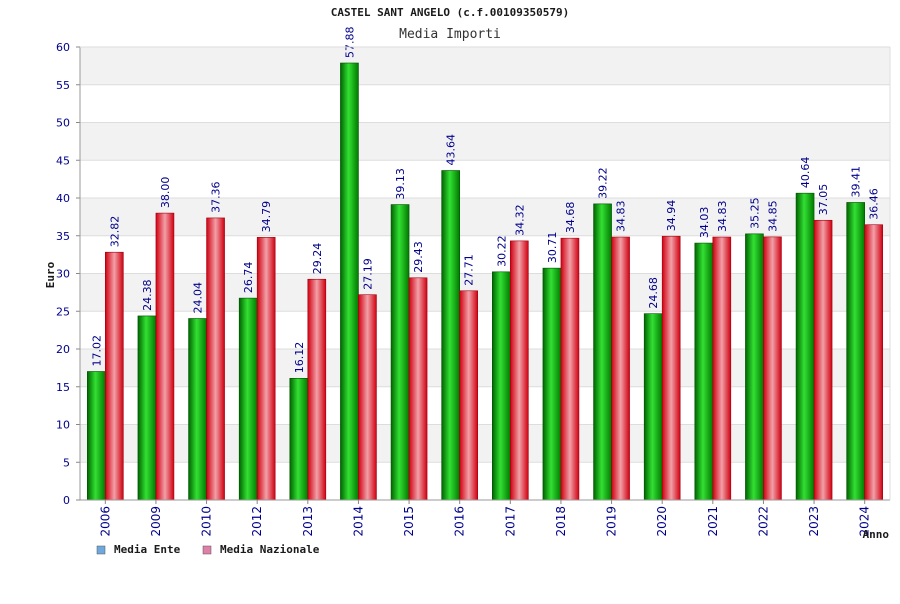  I want to click on bar-media-ente-2023, so click(805, 346).